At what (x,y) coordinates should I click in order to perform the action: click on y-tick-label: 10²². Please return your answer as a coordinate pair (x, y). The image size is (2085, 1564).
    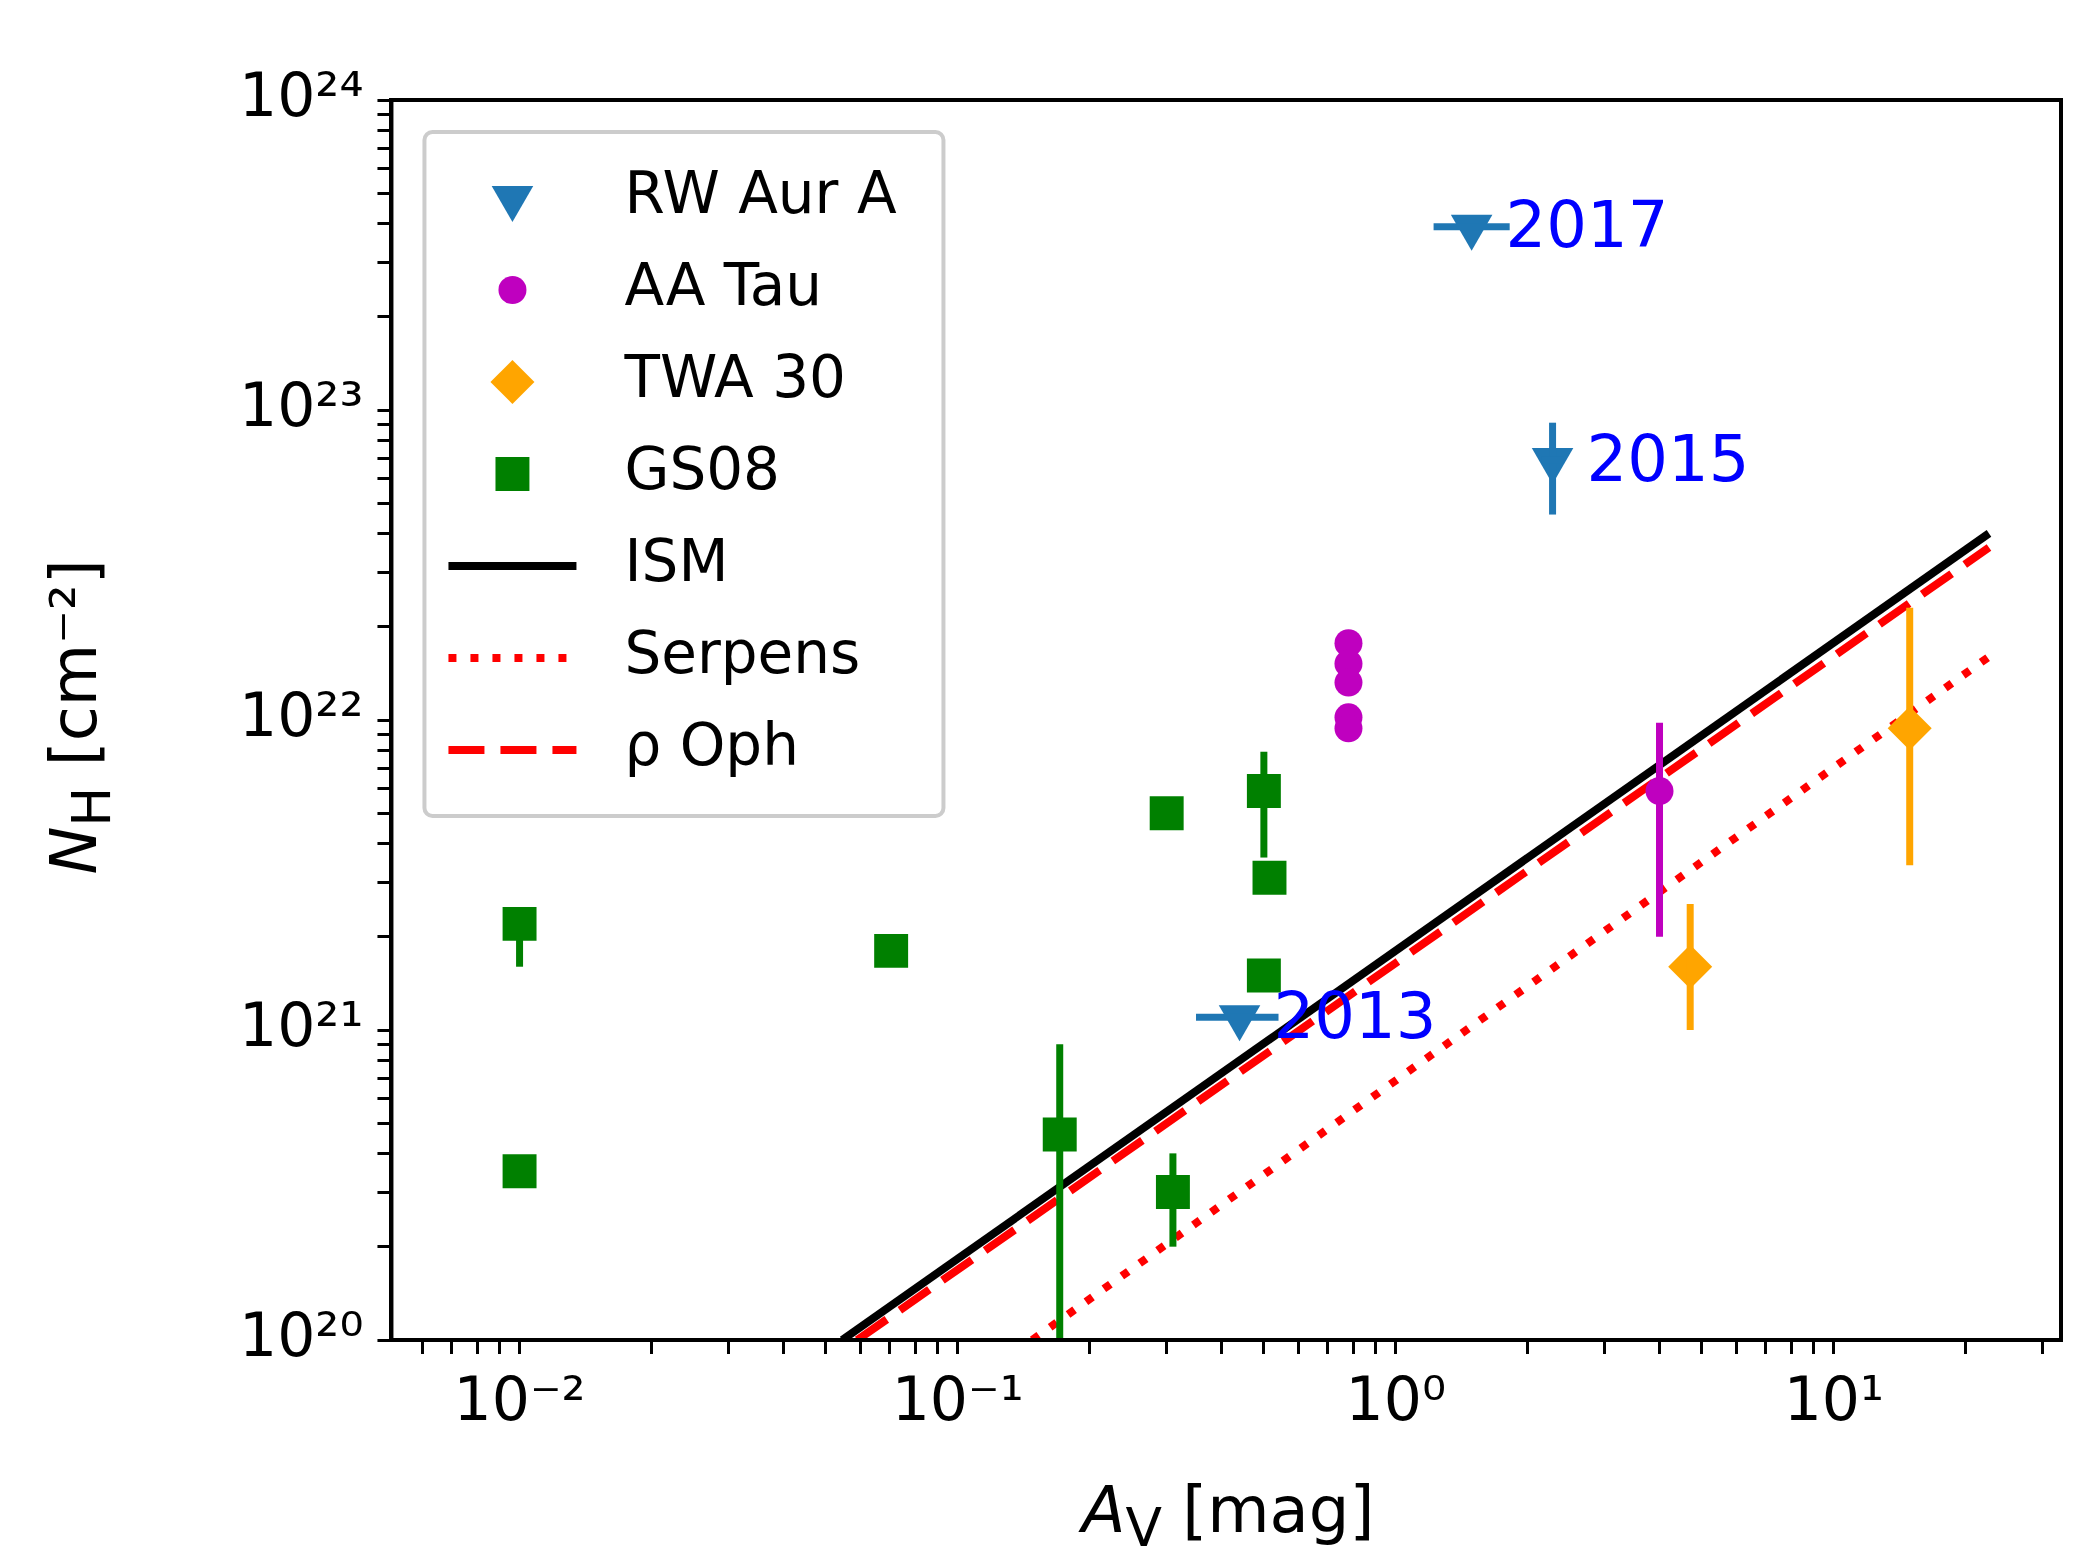
    Looking at the image, I should click on (301, 714).